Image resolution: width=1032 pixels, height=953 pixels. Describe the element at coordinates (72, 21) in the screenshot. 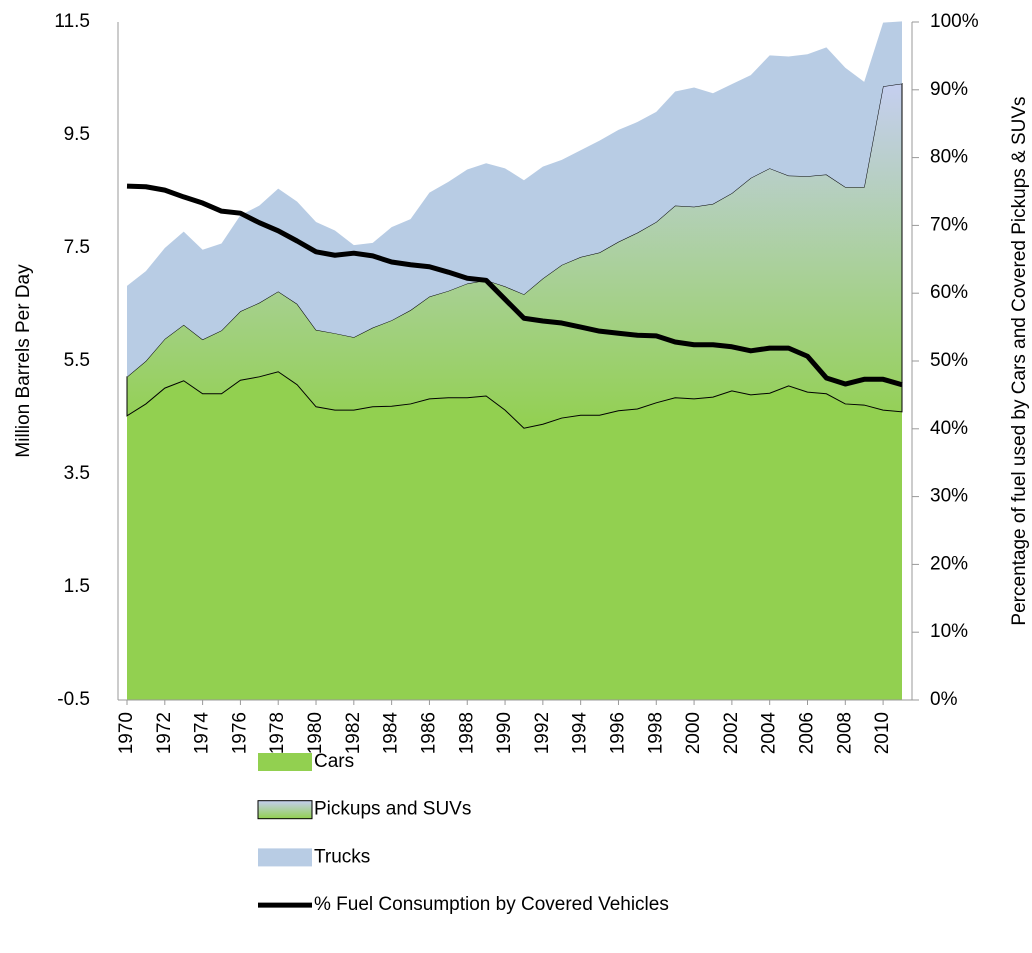

I see `y-tick-label: 11.5` at that location.